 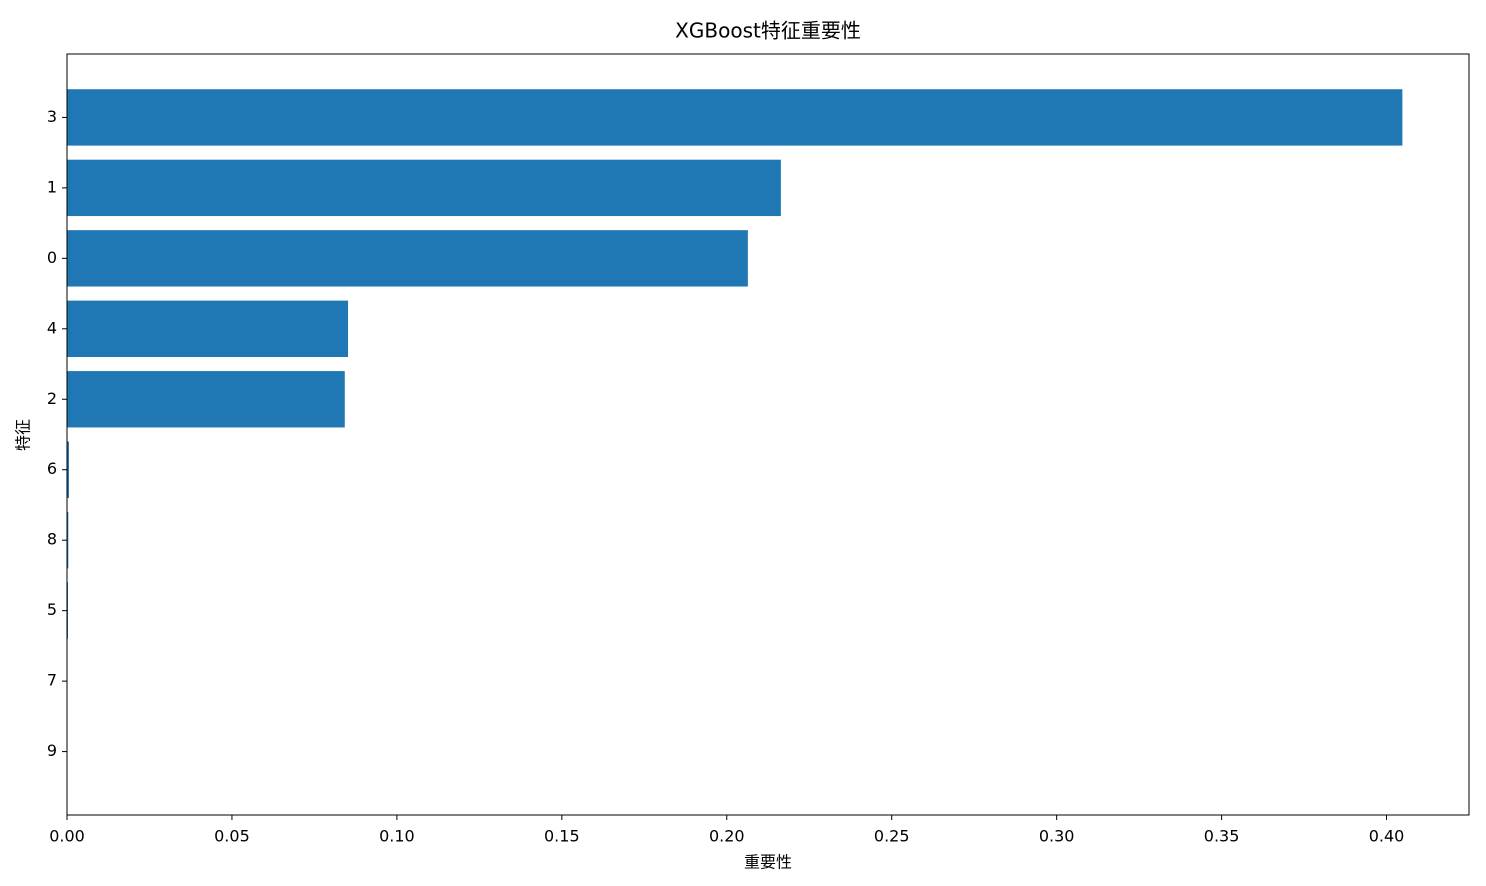 I want to click on y-tick-label: 0, so click(x=52, y=257).